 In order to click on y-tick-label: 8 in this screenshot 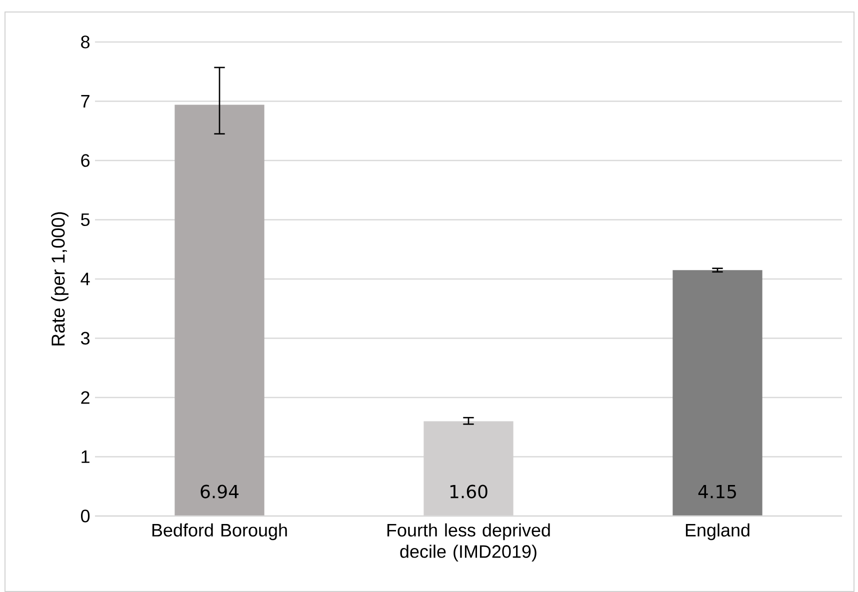, I will do `click(85, 42)`.